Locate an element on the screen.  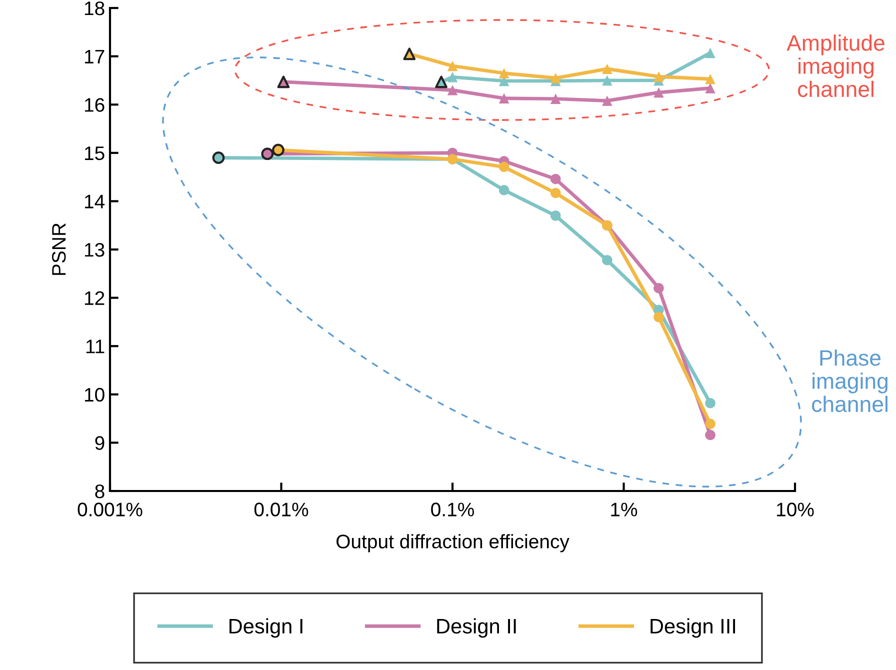
y-tick-label: 16 is located at coordinates (94, 105).